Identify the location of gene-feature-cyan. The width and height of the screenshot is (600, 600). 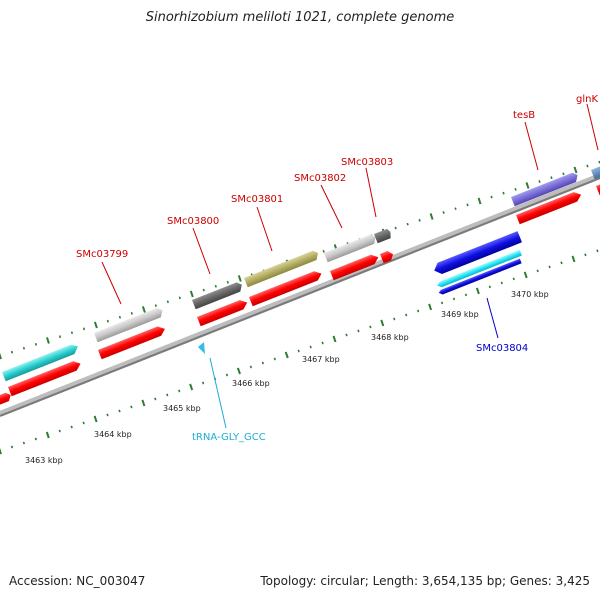
(41, 362).